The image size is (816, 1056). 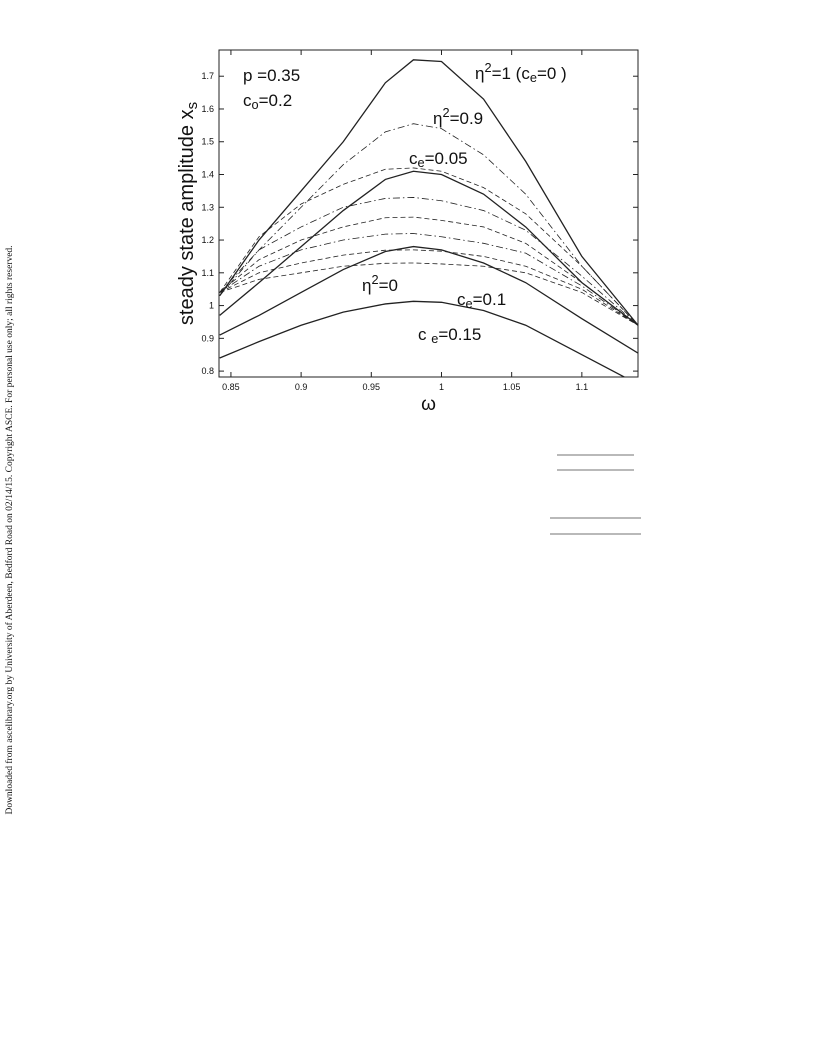 I want to click on annotation-part: =0, so click(x=388, y=285).